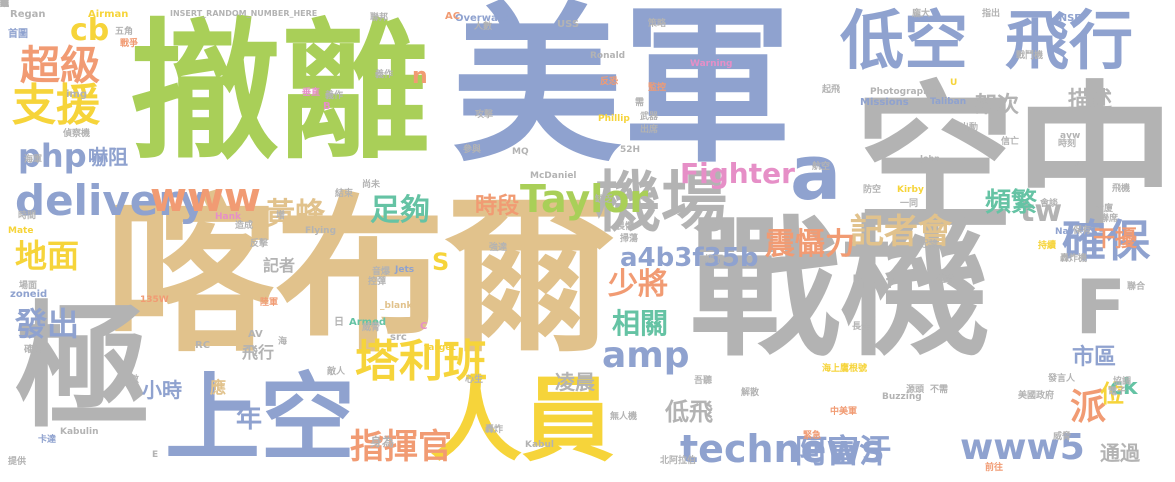 The image size is (1175, 482). What do you see at coordinates (1062, 379) in the screenshot?
I see `word-cloud-term: 發言人` at bounding box center [1062, 379].